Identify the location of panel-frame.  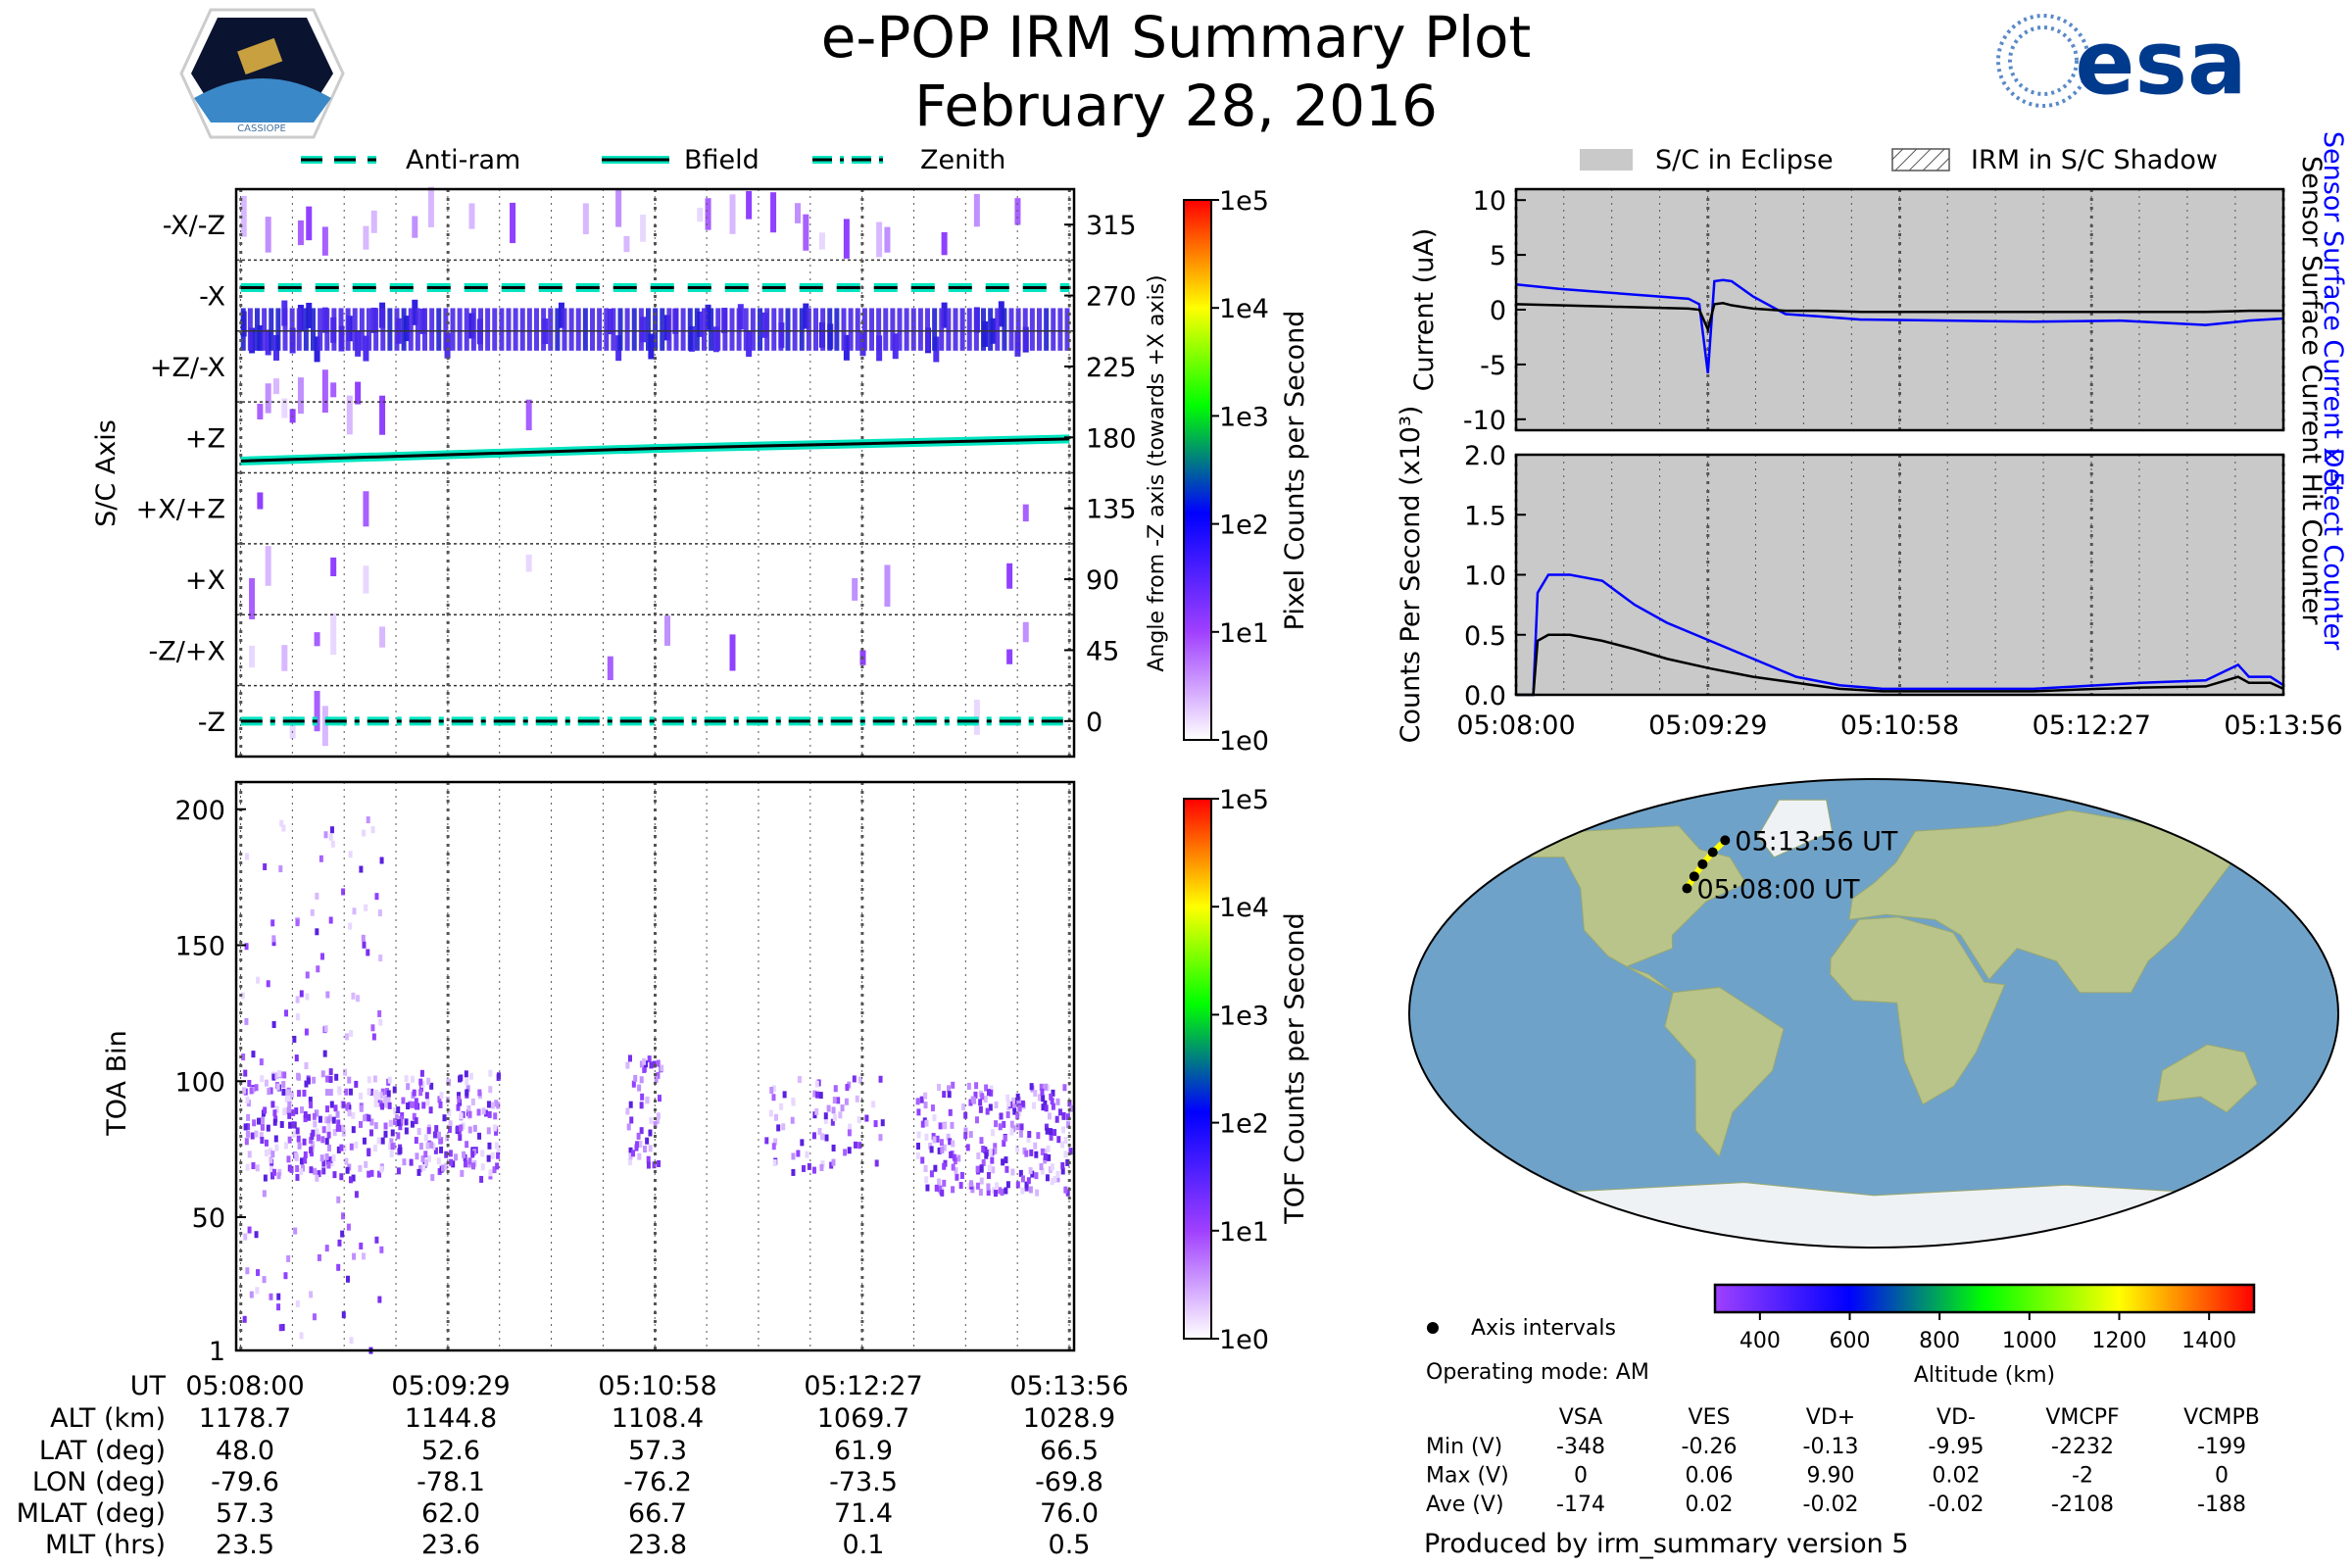
(655, 473).